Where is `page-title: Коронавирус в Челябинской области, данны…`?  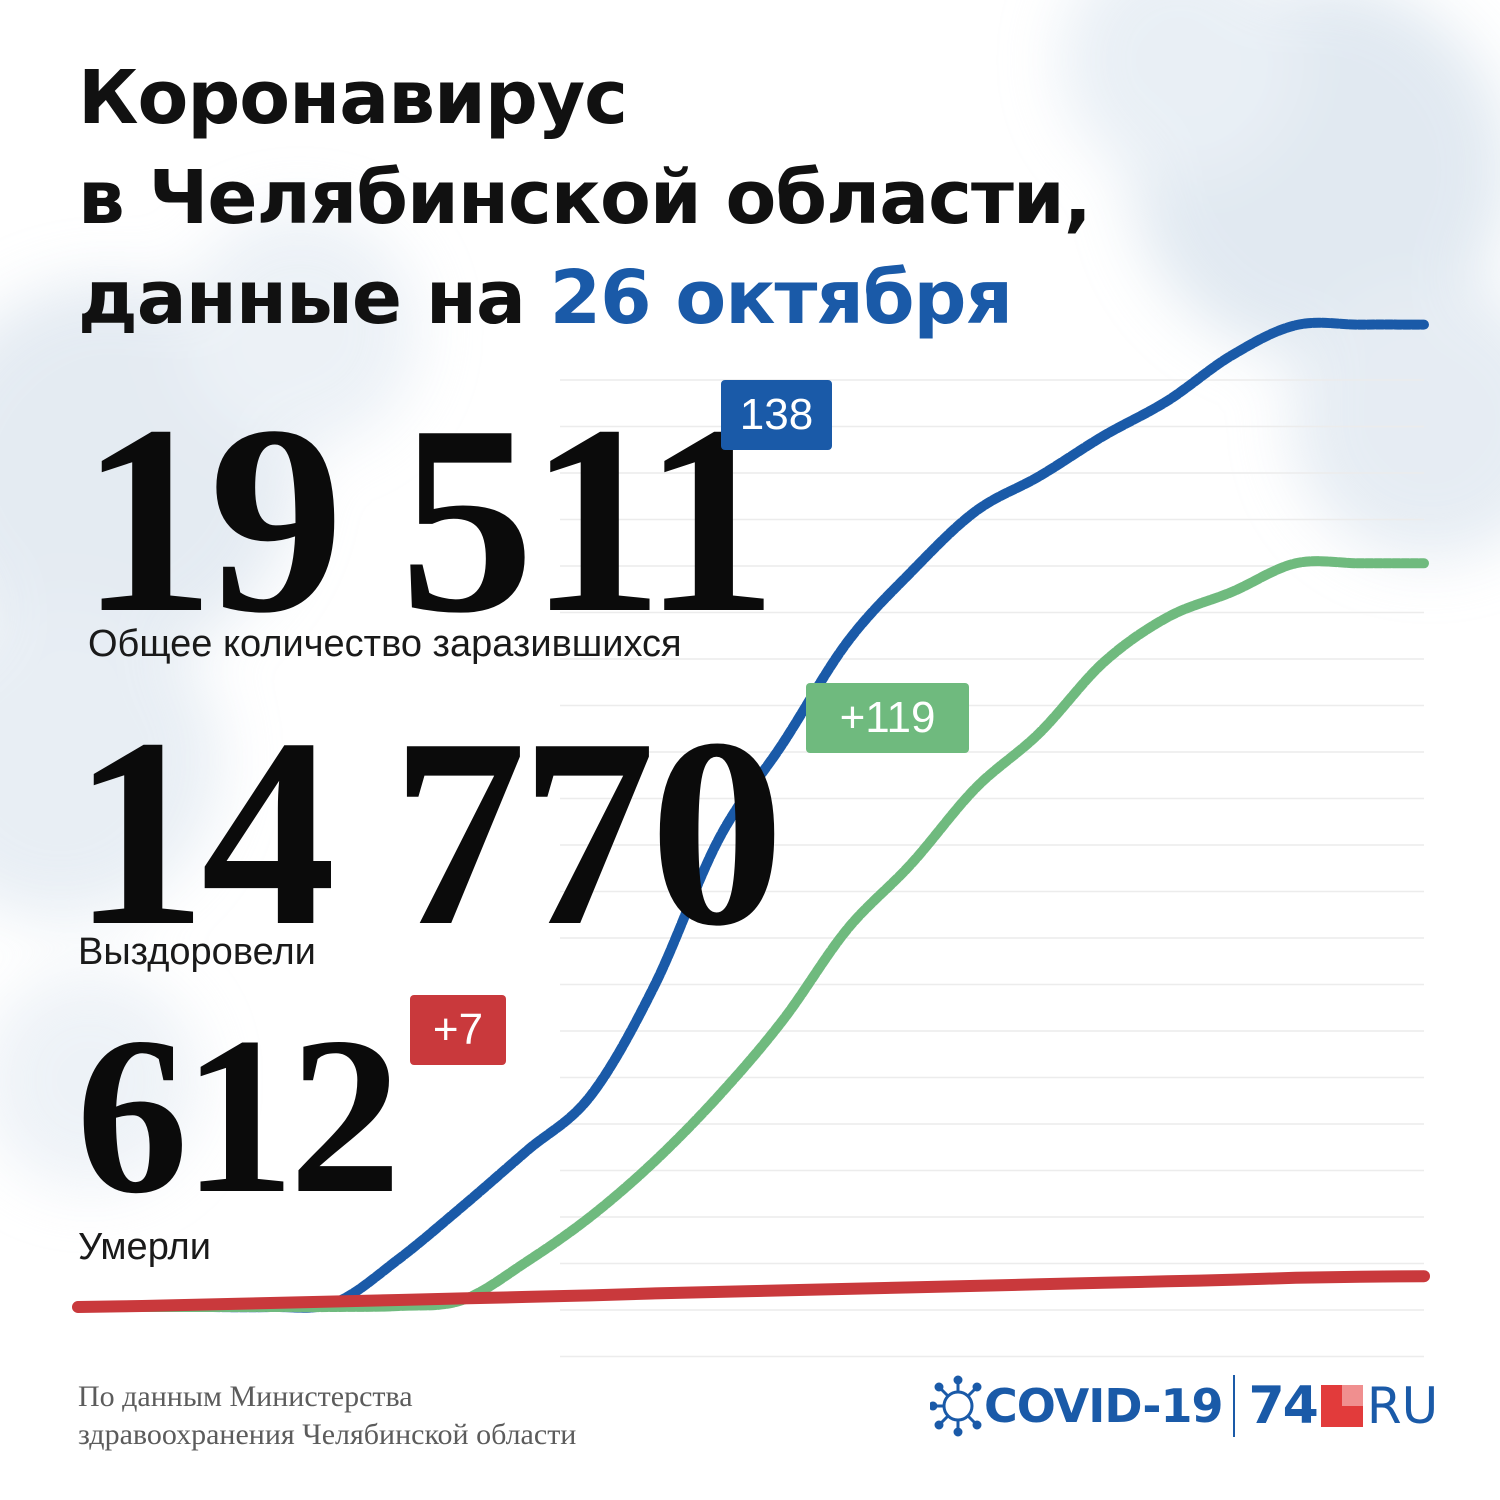
page-title: Коронавирус в Челябинской области, данны… is located at coordinates (585, 198).